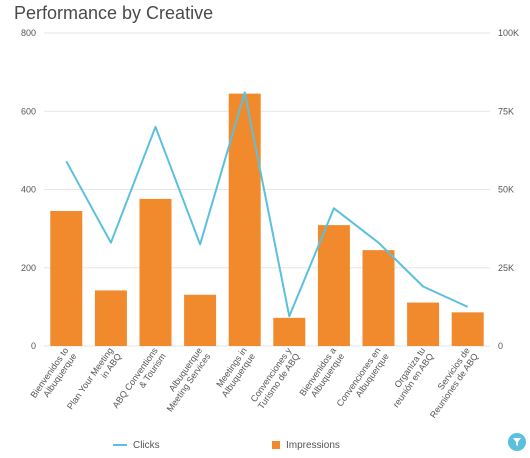 The height and width of the screenshot is (458, 530). Describe the element at coordinates (506, 268) in the screenshot. I see `y-right-tick-label: 25K` at that location.